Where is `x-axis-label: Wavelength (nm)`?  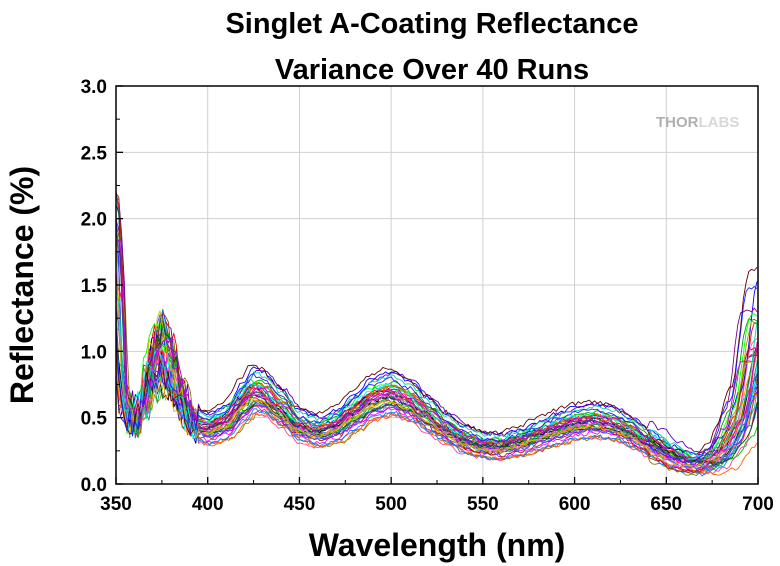
x-axis-label: Wavelength (nm) is located at coordinates (437, 545).